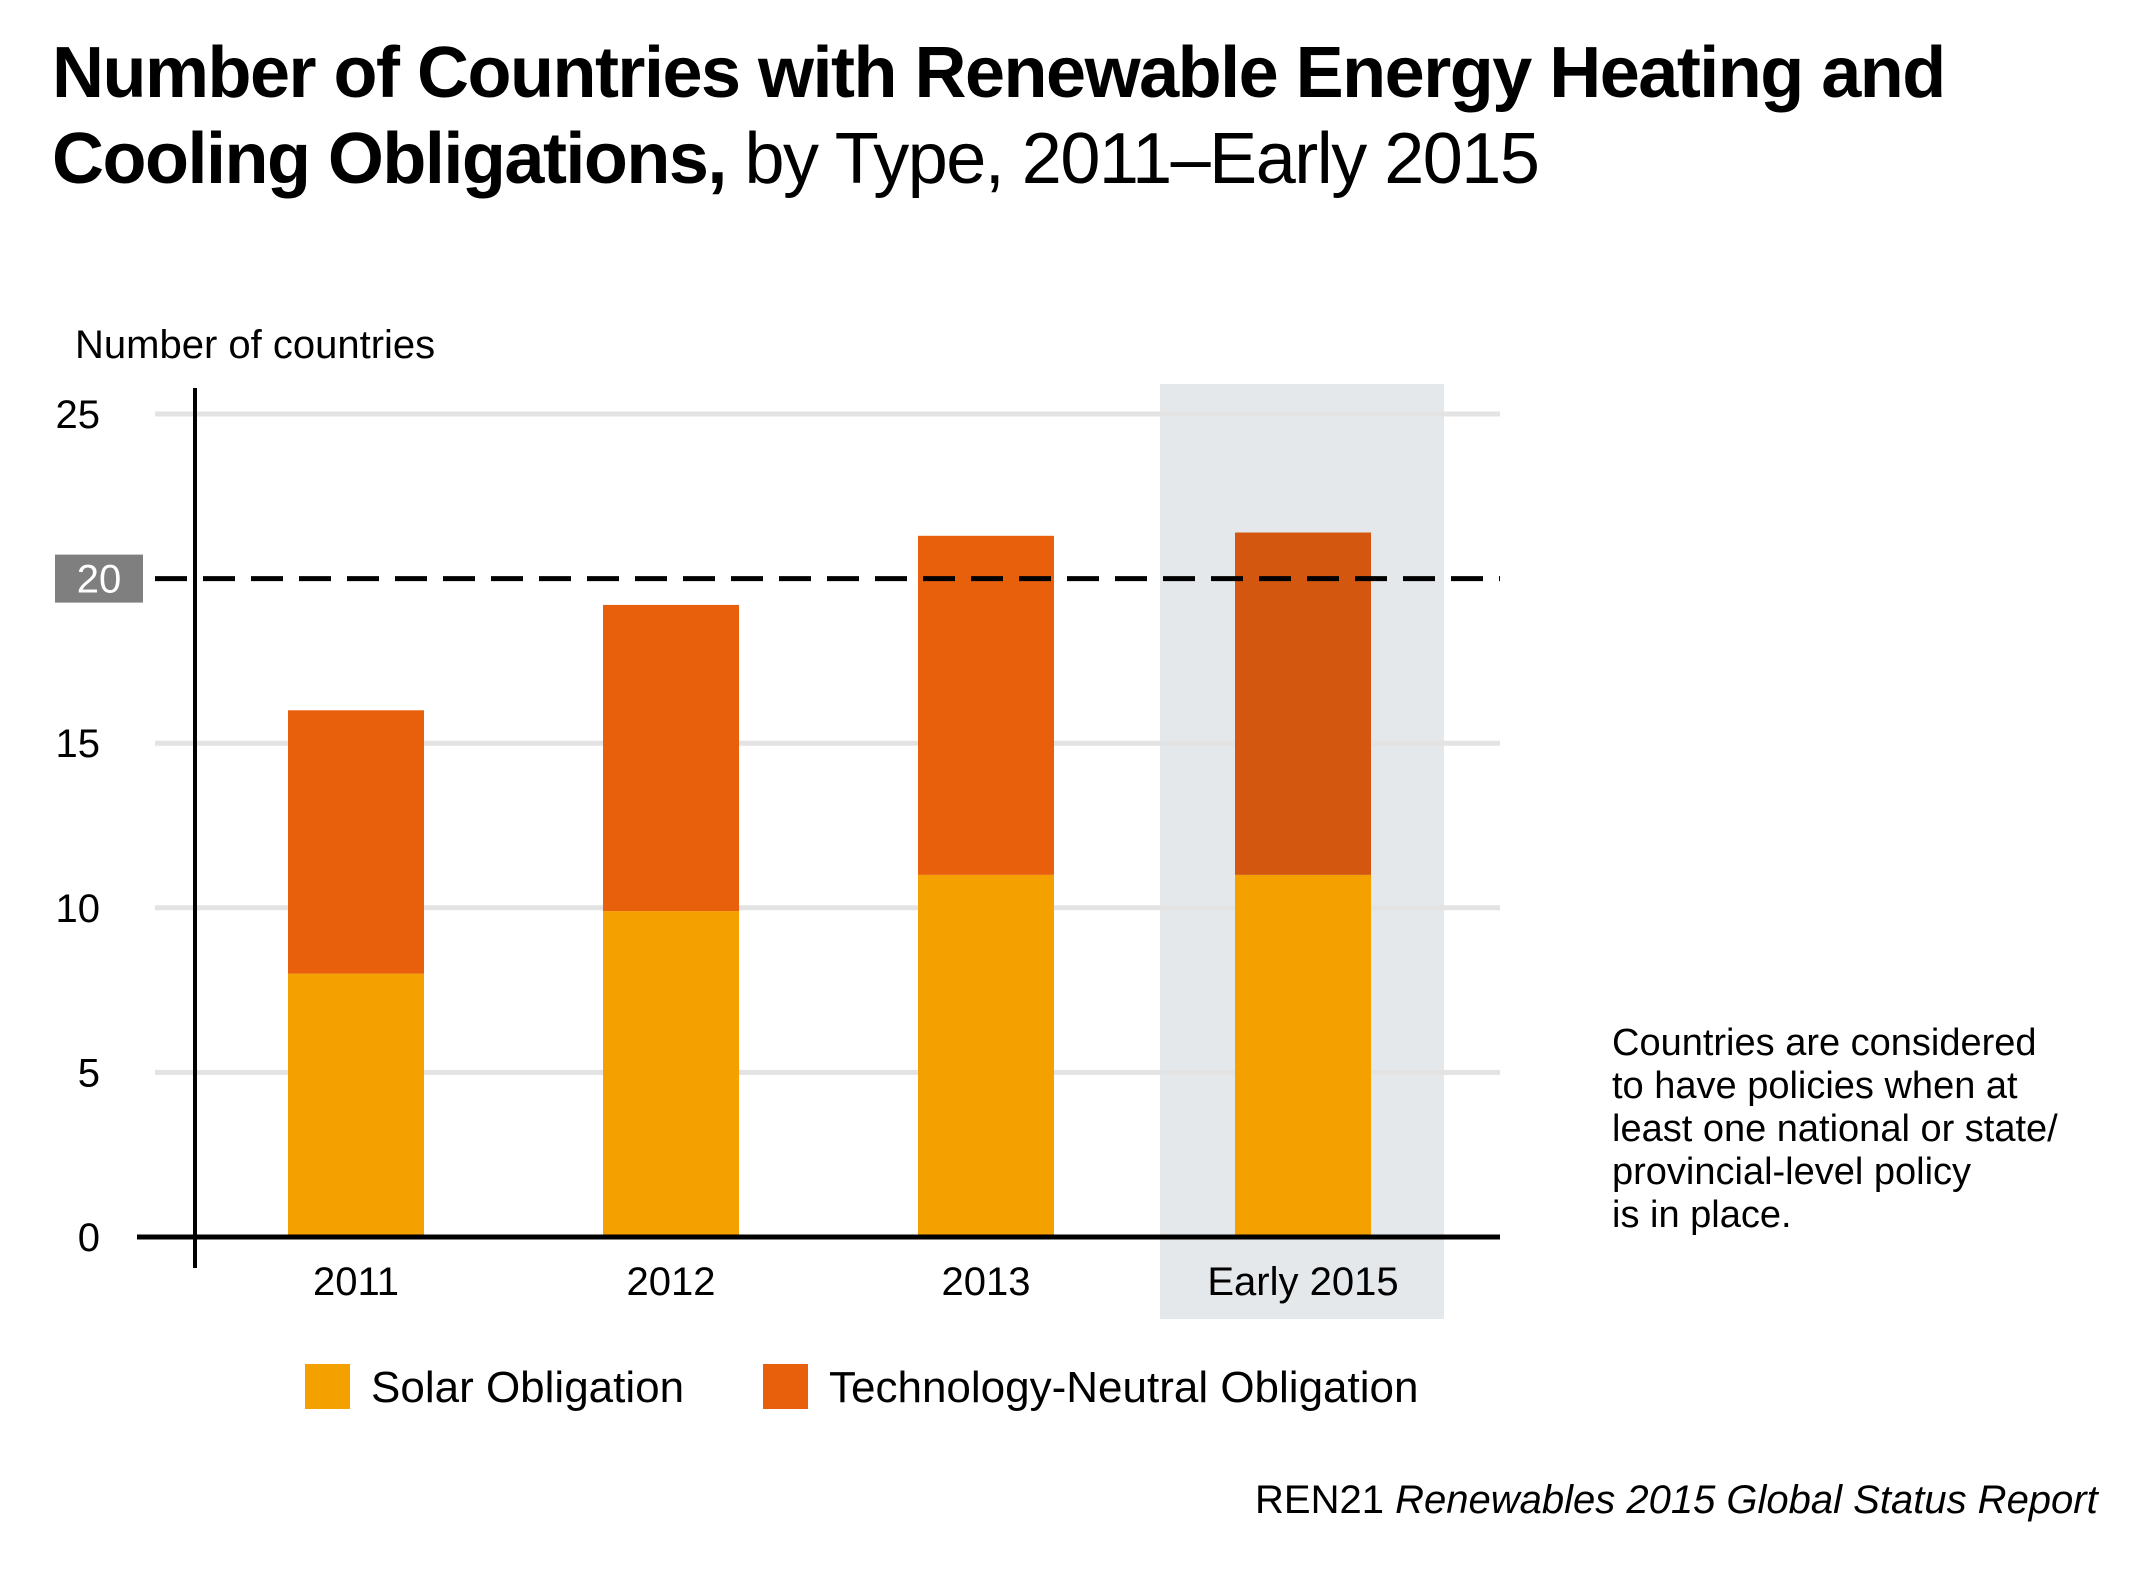 This screenshot has height=1583, width=2147. Describe the element at coordinates (527, 1387) in the screenshot. I see `legend-label: Solar Obligation` at that location.